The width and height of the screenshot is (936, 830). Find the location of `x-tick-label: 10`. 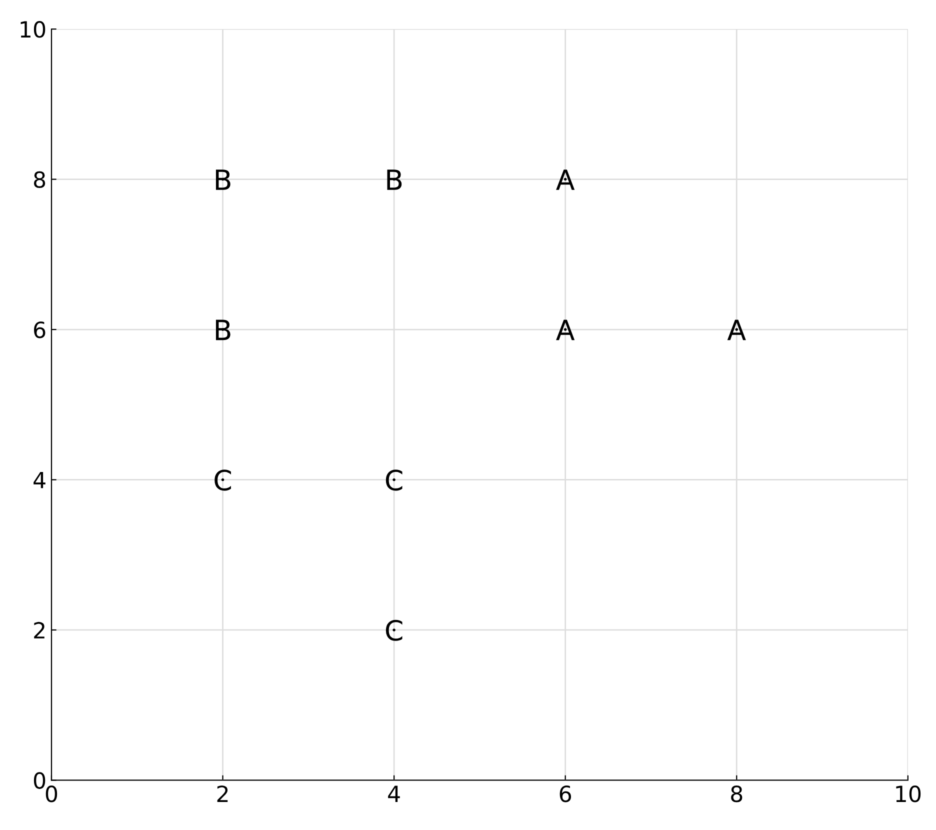

x-tick-label: 10 is located at coordinates (908, 793).